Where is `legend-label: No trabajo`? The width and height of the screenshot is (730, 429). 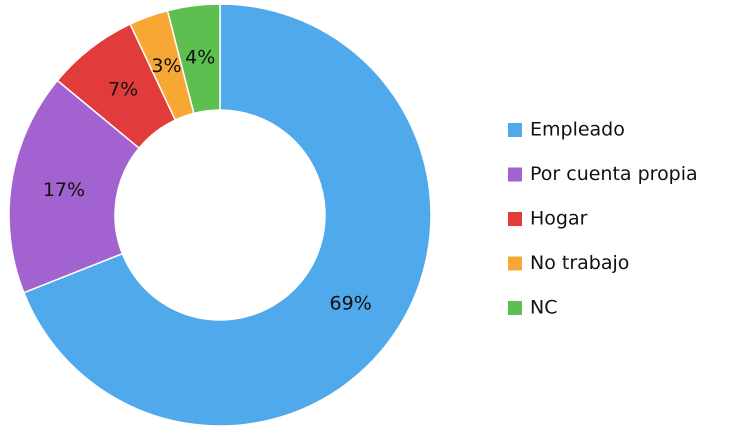 legend-label: No trabajo is located at coordinates (579, 263).